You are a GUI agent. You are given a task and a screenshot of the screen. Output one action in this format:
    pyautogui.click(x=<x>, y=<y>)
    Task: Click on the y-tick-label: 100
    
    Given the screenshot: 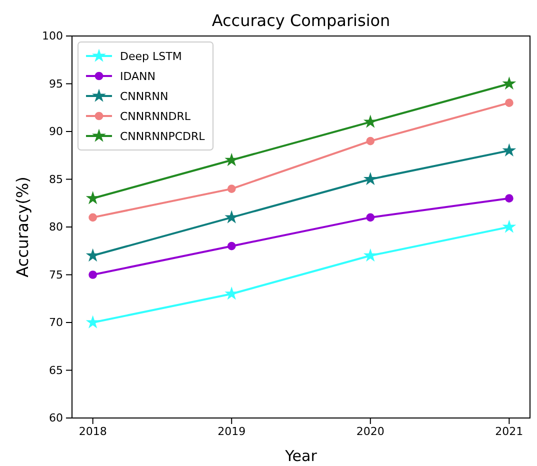 What is the action you would take?
    pyautogui.click(x=52, y=36)
    